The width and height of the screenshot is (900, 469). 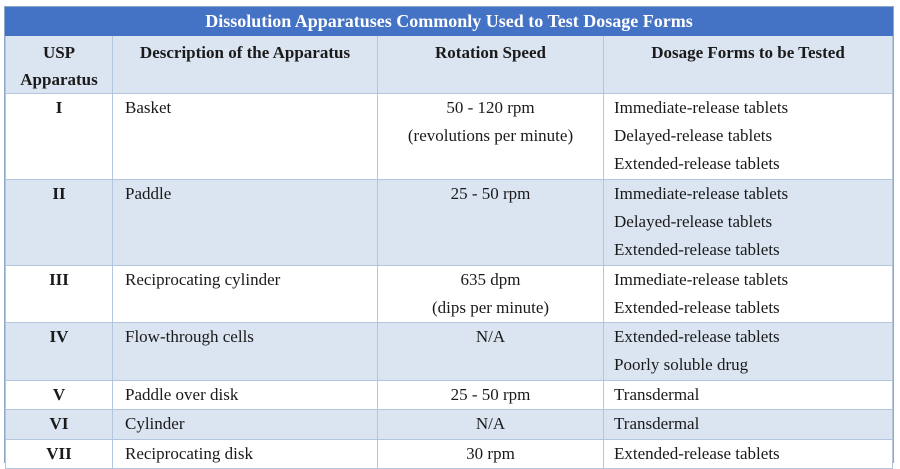 I want to click on header-description-label: Description of the Apparatus, so click(x=245, y=52).